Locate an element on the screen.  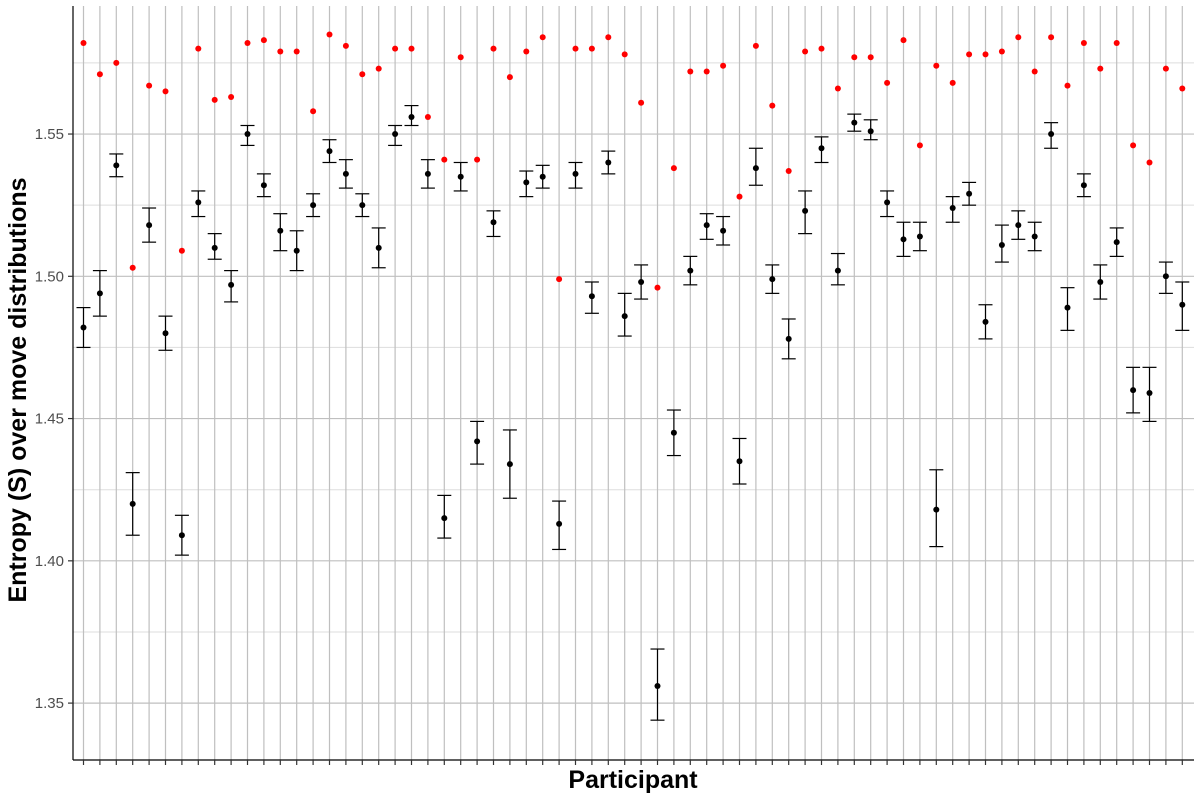
y-tick-label: 1.50 is located at coordinates (49, 276).